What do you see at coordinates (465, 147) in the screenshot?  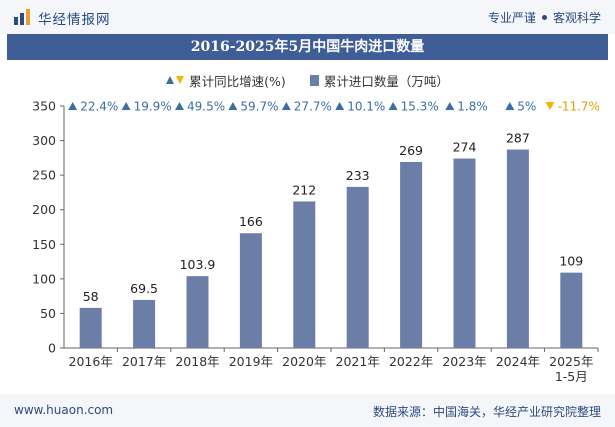 I see `bar-value-label: 274` at bounding box center [465, 147].